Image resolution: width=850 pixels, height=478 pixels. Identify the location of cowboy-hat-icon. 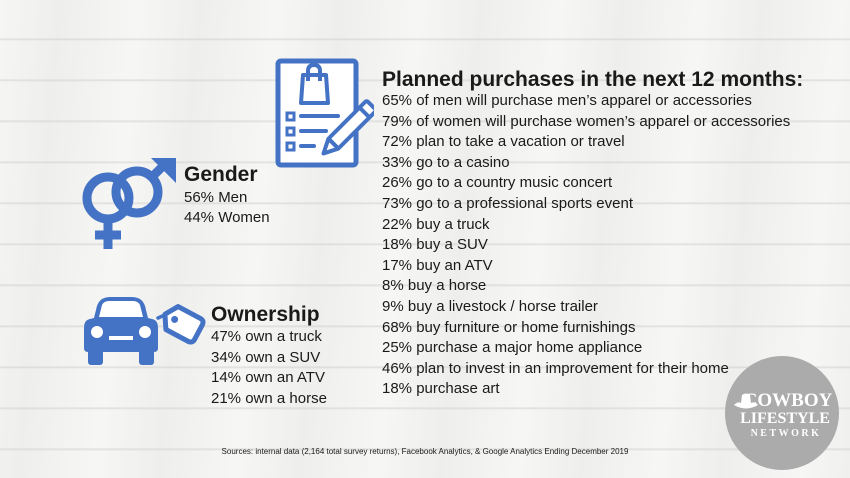
(746, 401).